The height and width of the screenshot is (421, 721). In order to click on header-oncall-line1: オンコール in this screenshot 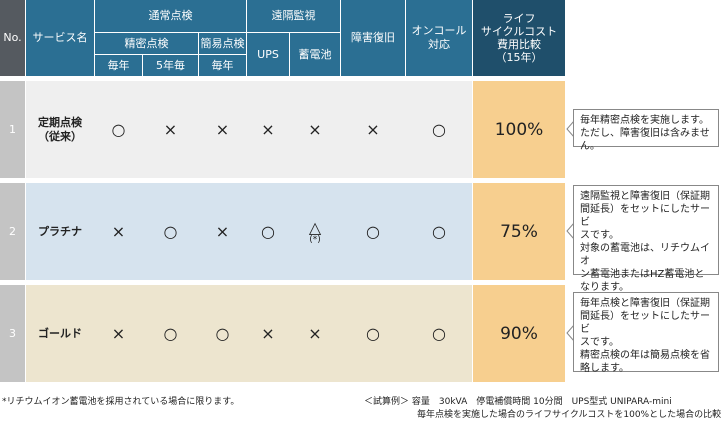, I will do `click(439, 30)`.